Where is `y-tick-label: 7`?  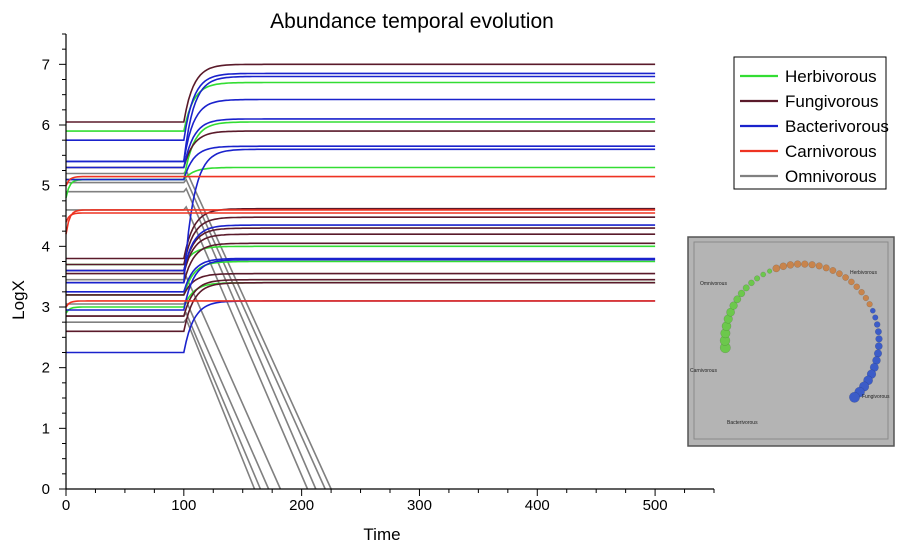 y-tick-label: 7 is located at coordinates (46, 64).